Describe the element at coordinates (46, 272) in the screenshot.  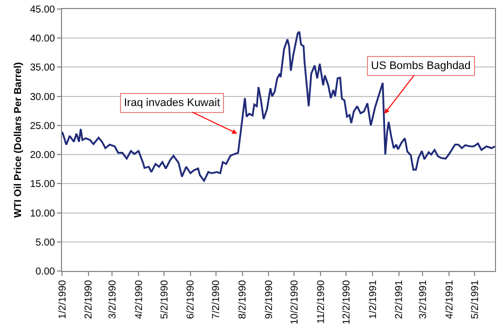
I see `y-tick-label: 0.00` at that location.